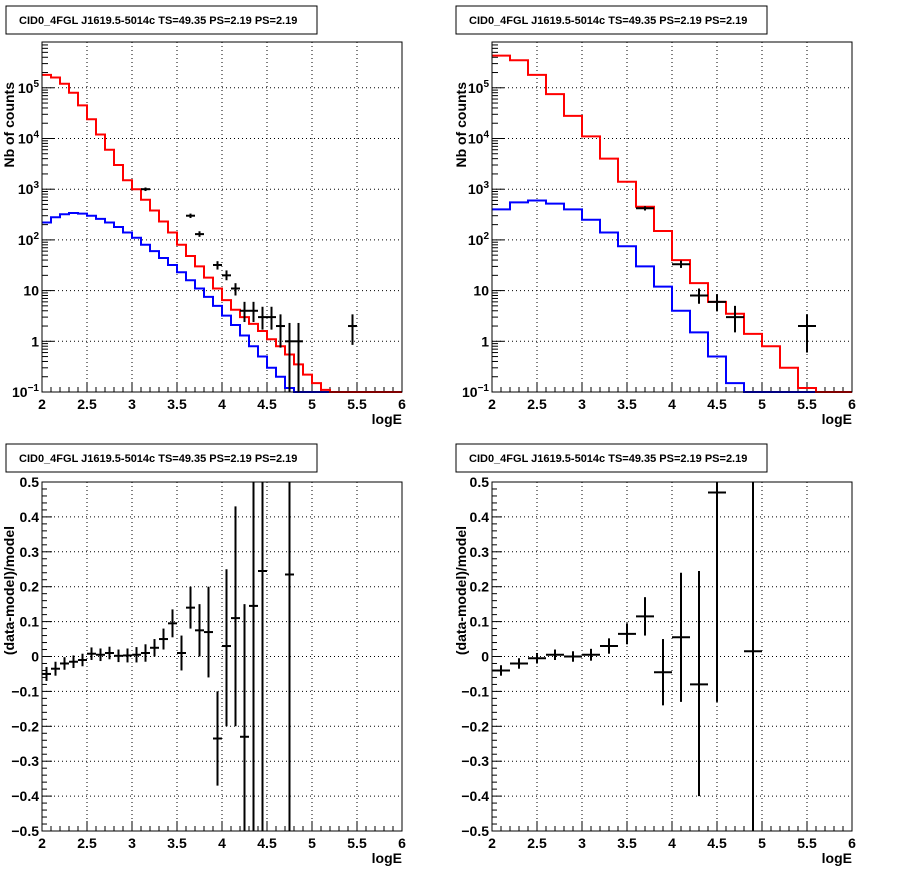 The height and width of the screenshot is (875, 898). What do you see at coordinates (31, 291) in the screenshot?
I see `y-tick-label: 10` at bounding box center [31, 291].